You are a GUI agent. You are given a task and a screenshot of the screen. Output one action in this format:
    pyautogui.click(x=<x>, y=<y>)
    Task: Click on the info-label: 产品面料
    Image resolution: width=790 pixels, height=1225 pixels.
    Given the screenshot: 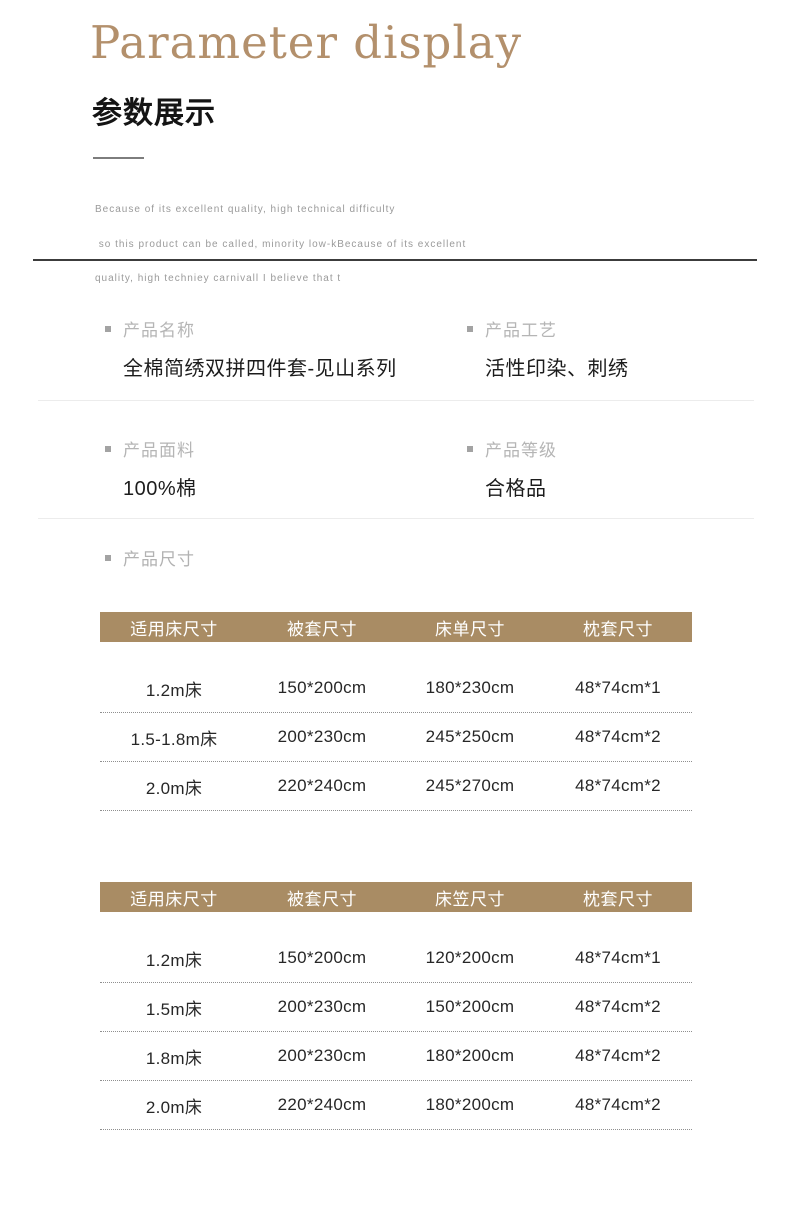 What is the action you would take?
    pyautogui.click(x=159, y=450)
    